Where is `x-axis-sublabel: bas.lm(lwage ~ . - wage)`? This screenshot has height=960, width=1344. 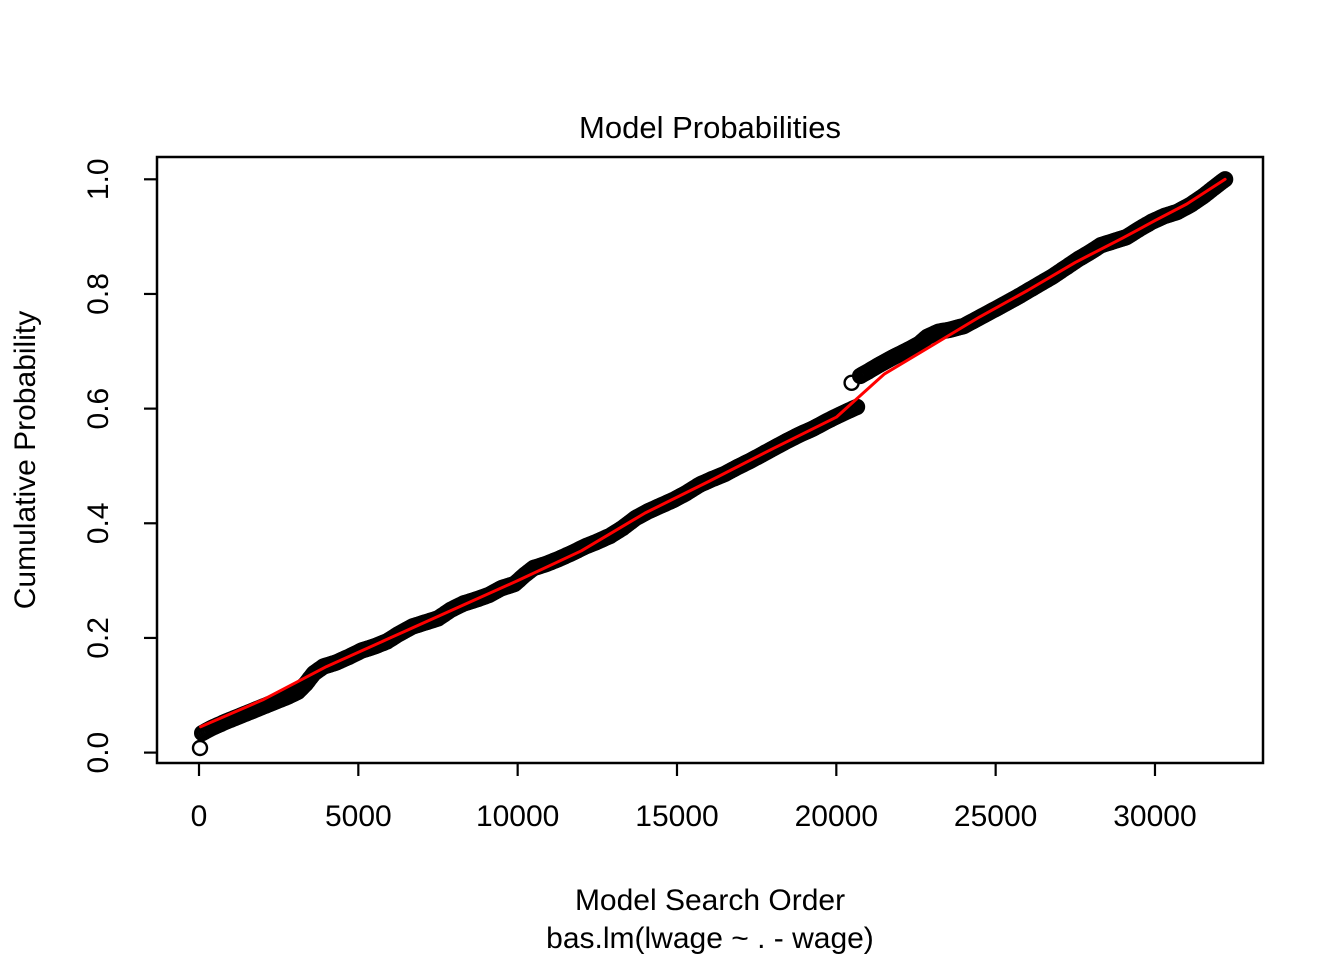
x-axis-sublabel: bas.lm(lwage ~ . - wage) is located at coordinates (710, 938).